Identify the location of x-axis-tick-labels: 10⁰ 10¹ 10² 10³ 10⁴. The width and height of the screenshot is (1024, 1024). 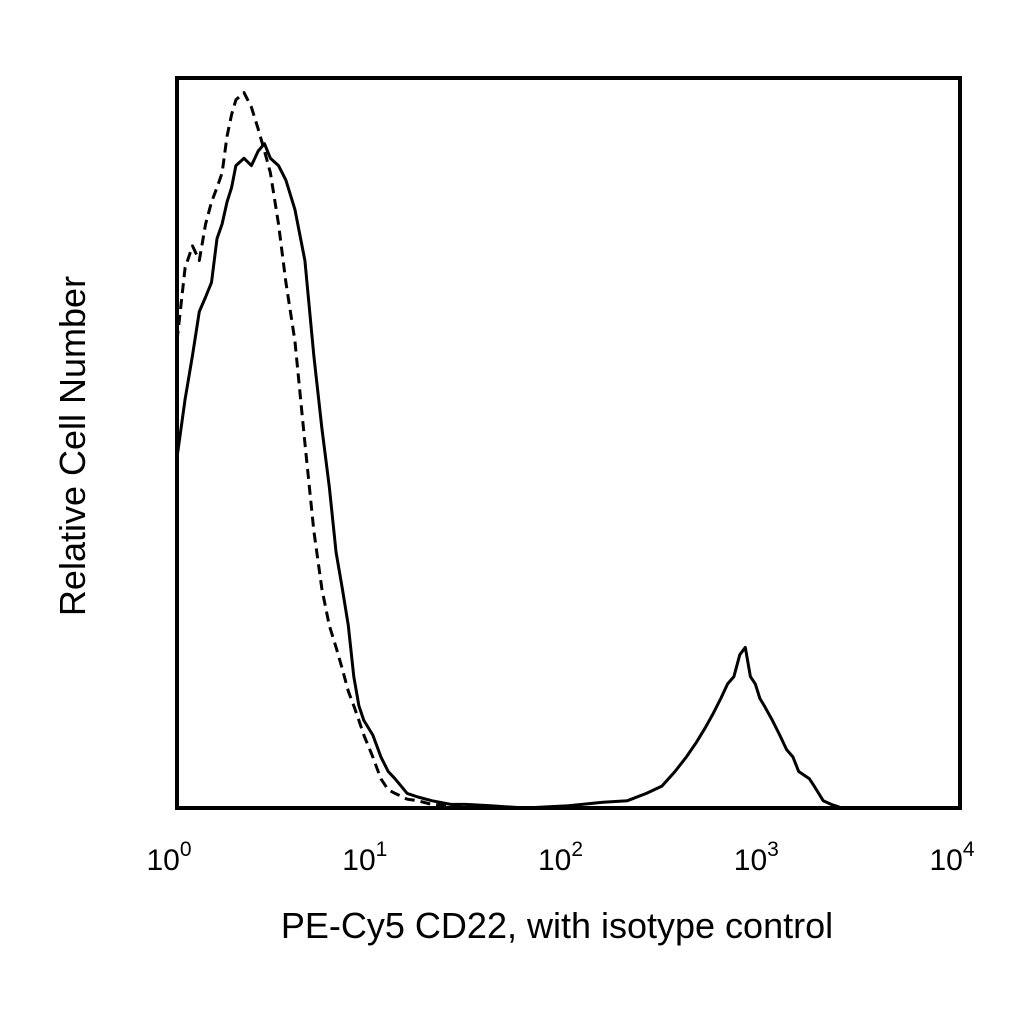
(560, 857).